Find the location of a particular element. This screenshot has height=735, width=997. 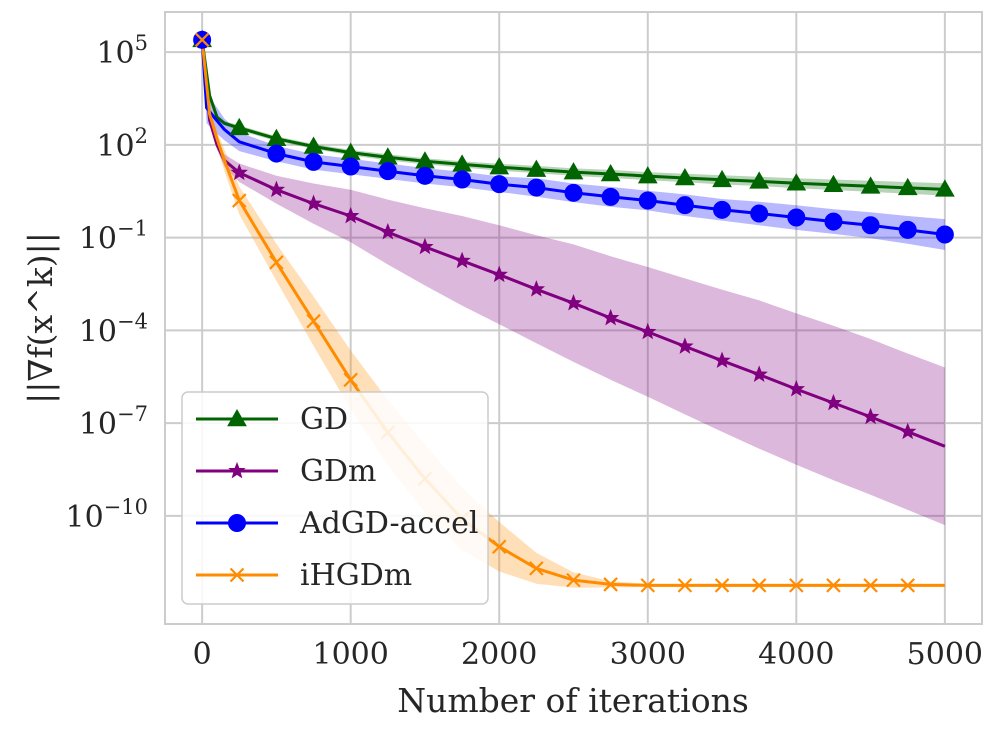

legend-label: AdGD-accel is located at coordinates (388, 523).